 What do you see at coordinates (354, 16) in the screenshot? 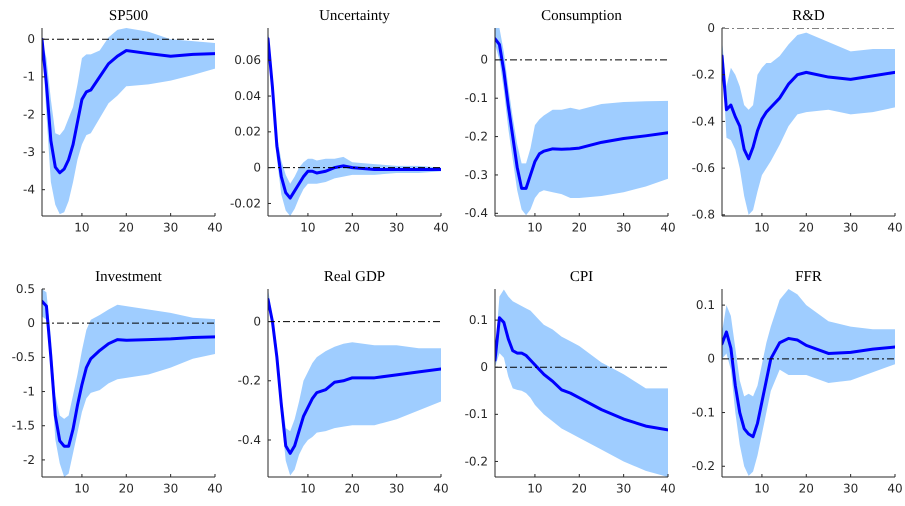
I see `chart-title: Uncertainty` at bounding box center [354, 16].